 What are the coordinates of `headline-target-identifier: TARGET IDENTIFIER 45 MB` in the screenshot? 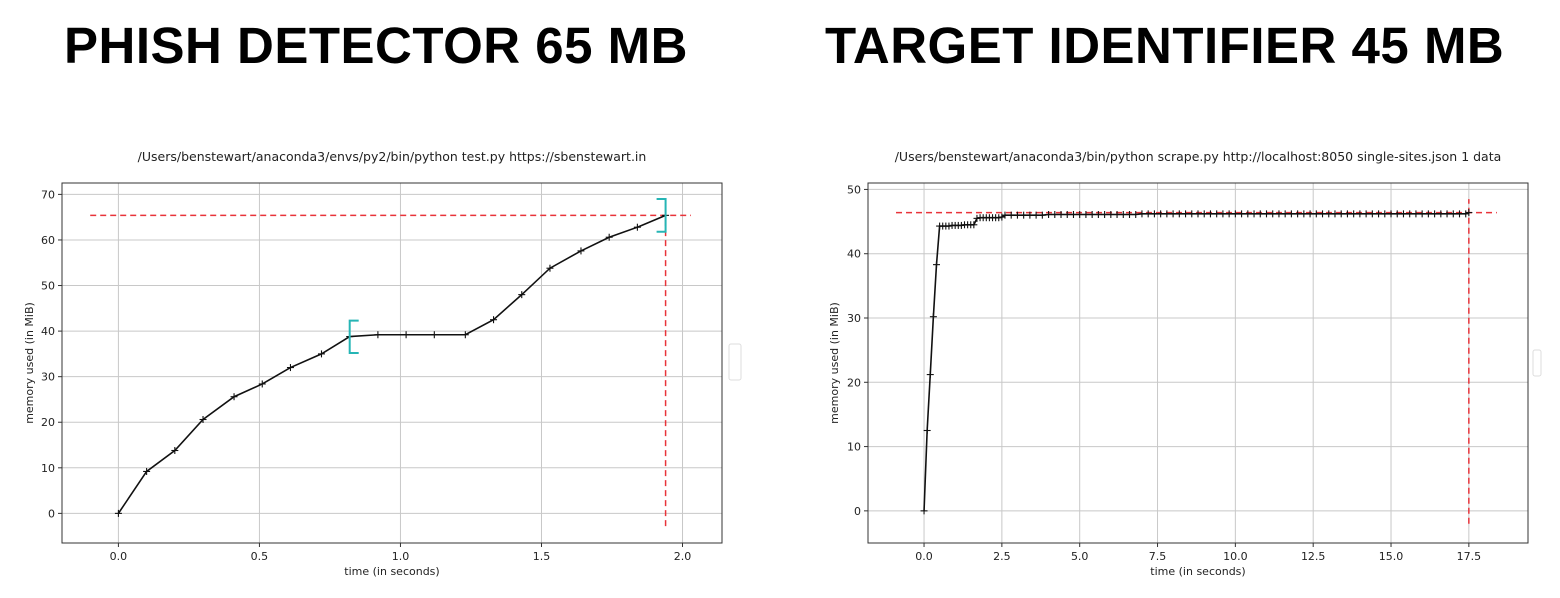 It's located at (1165, 45).